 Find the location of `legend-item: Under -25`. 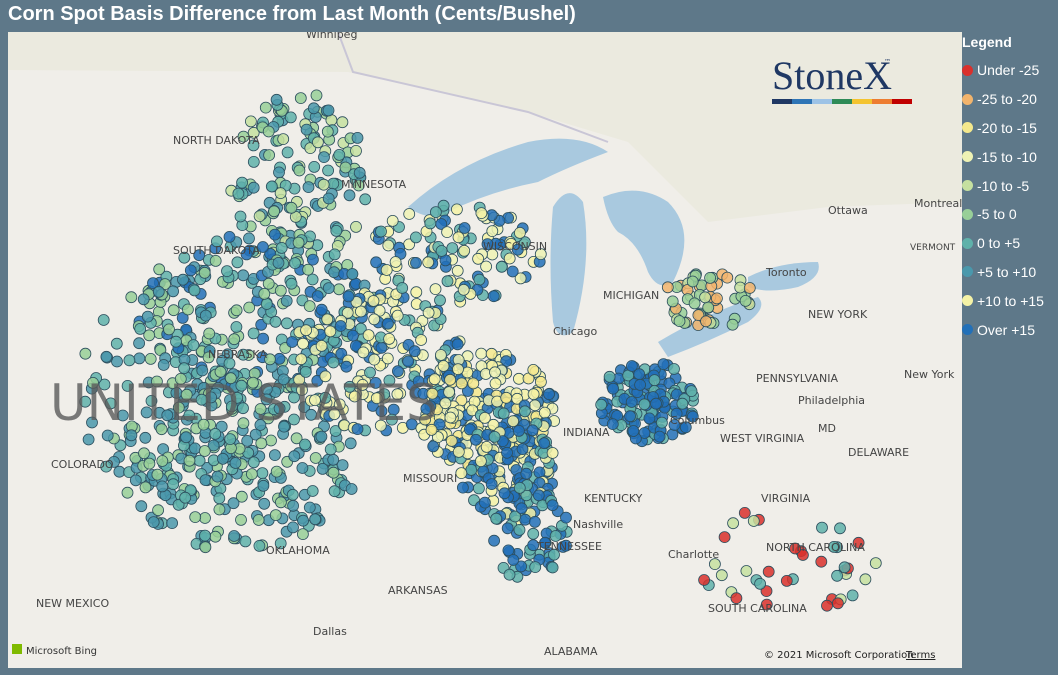

legend-item: Under -25 is located at coordinates (1003, 70).